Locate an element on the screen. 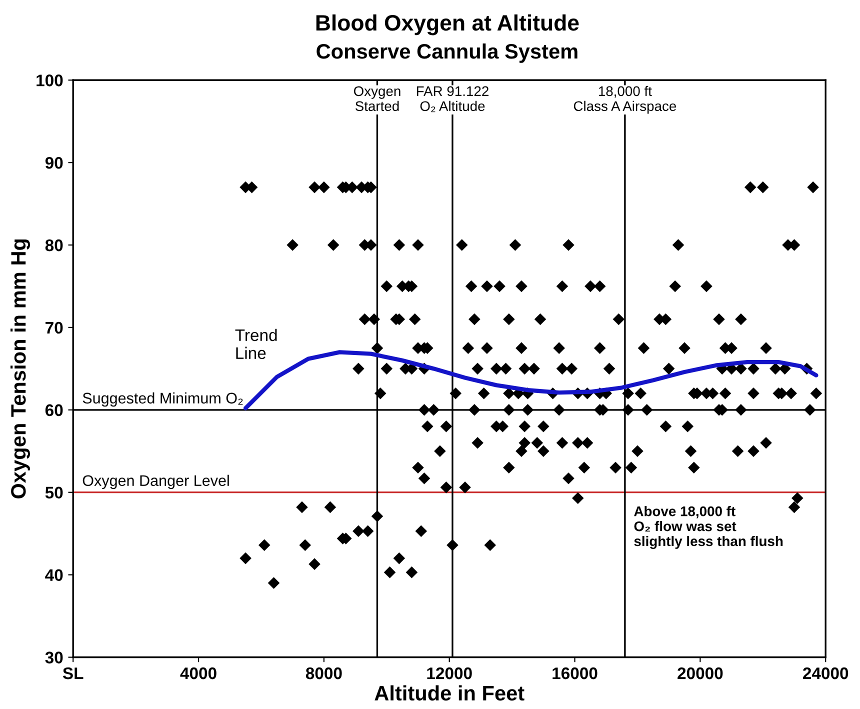 The image size is (860, 709). y-tick-label: 60 is located at coordinates (54, 410).